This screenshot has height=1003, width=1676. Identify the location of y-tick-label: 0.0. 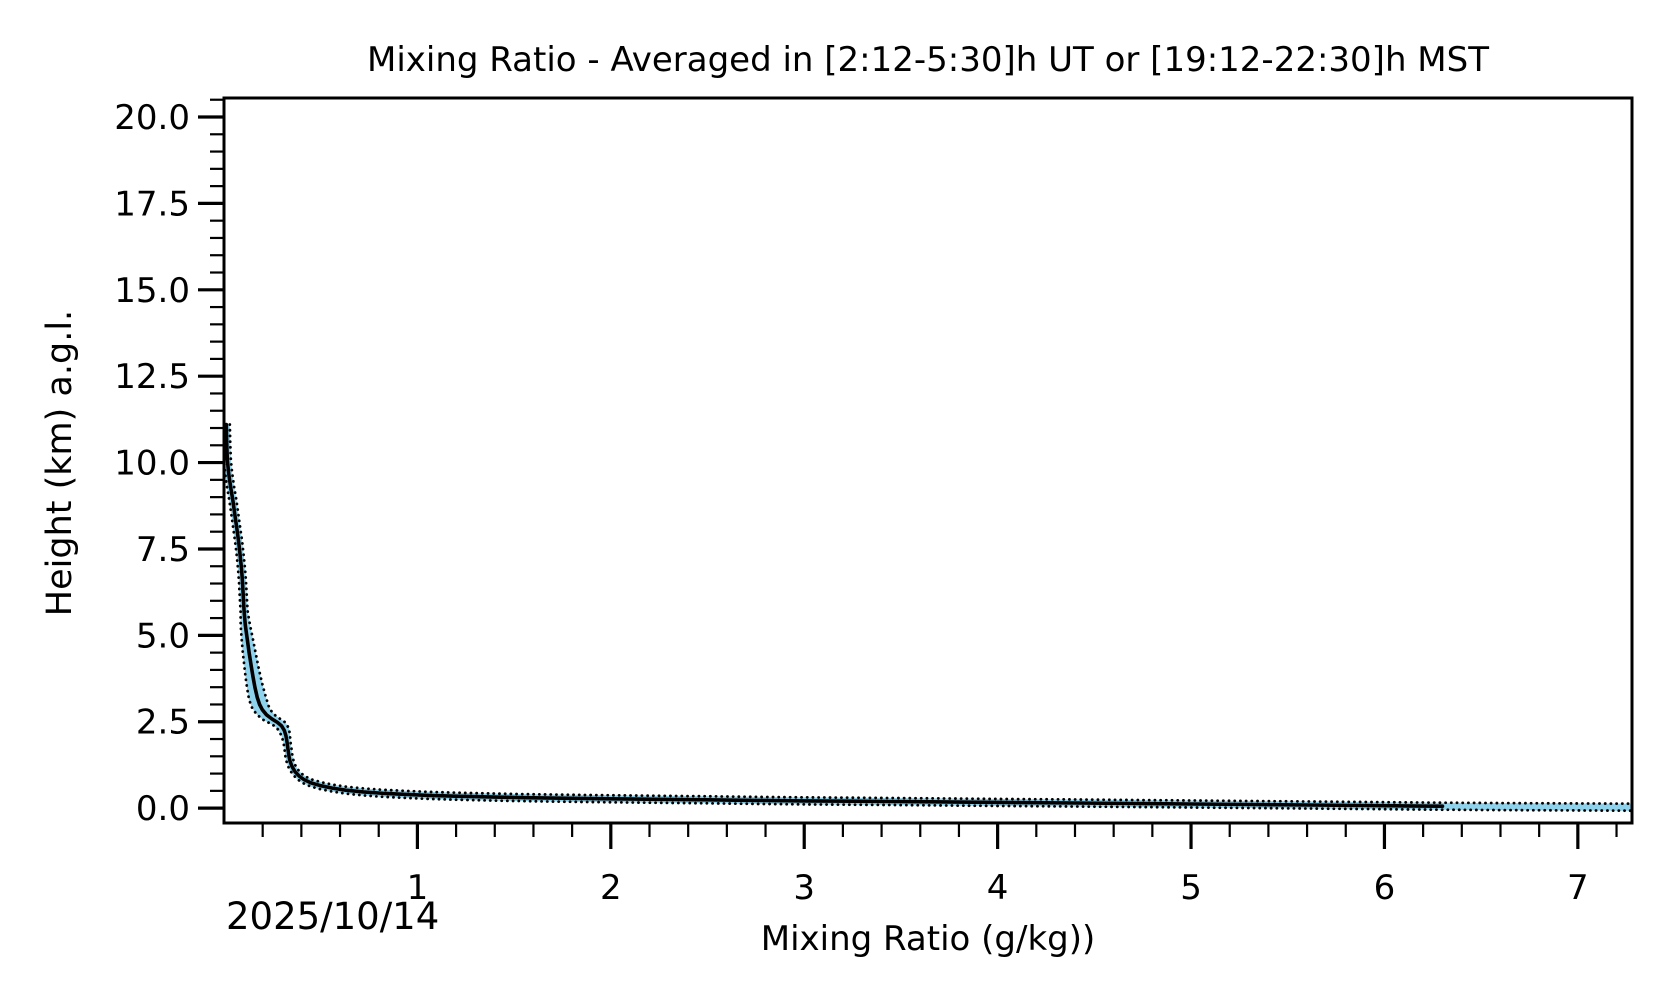
(163, 809).